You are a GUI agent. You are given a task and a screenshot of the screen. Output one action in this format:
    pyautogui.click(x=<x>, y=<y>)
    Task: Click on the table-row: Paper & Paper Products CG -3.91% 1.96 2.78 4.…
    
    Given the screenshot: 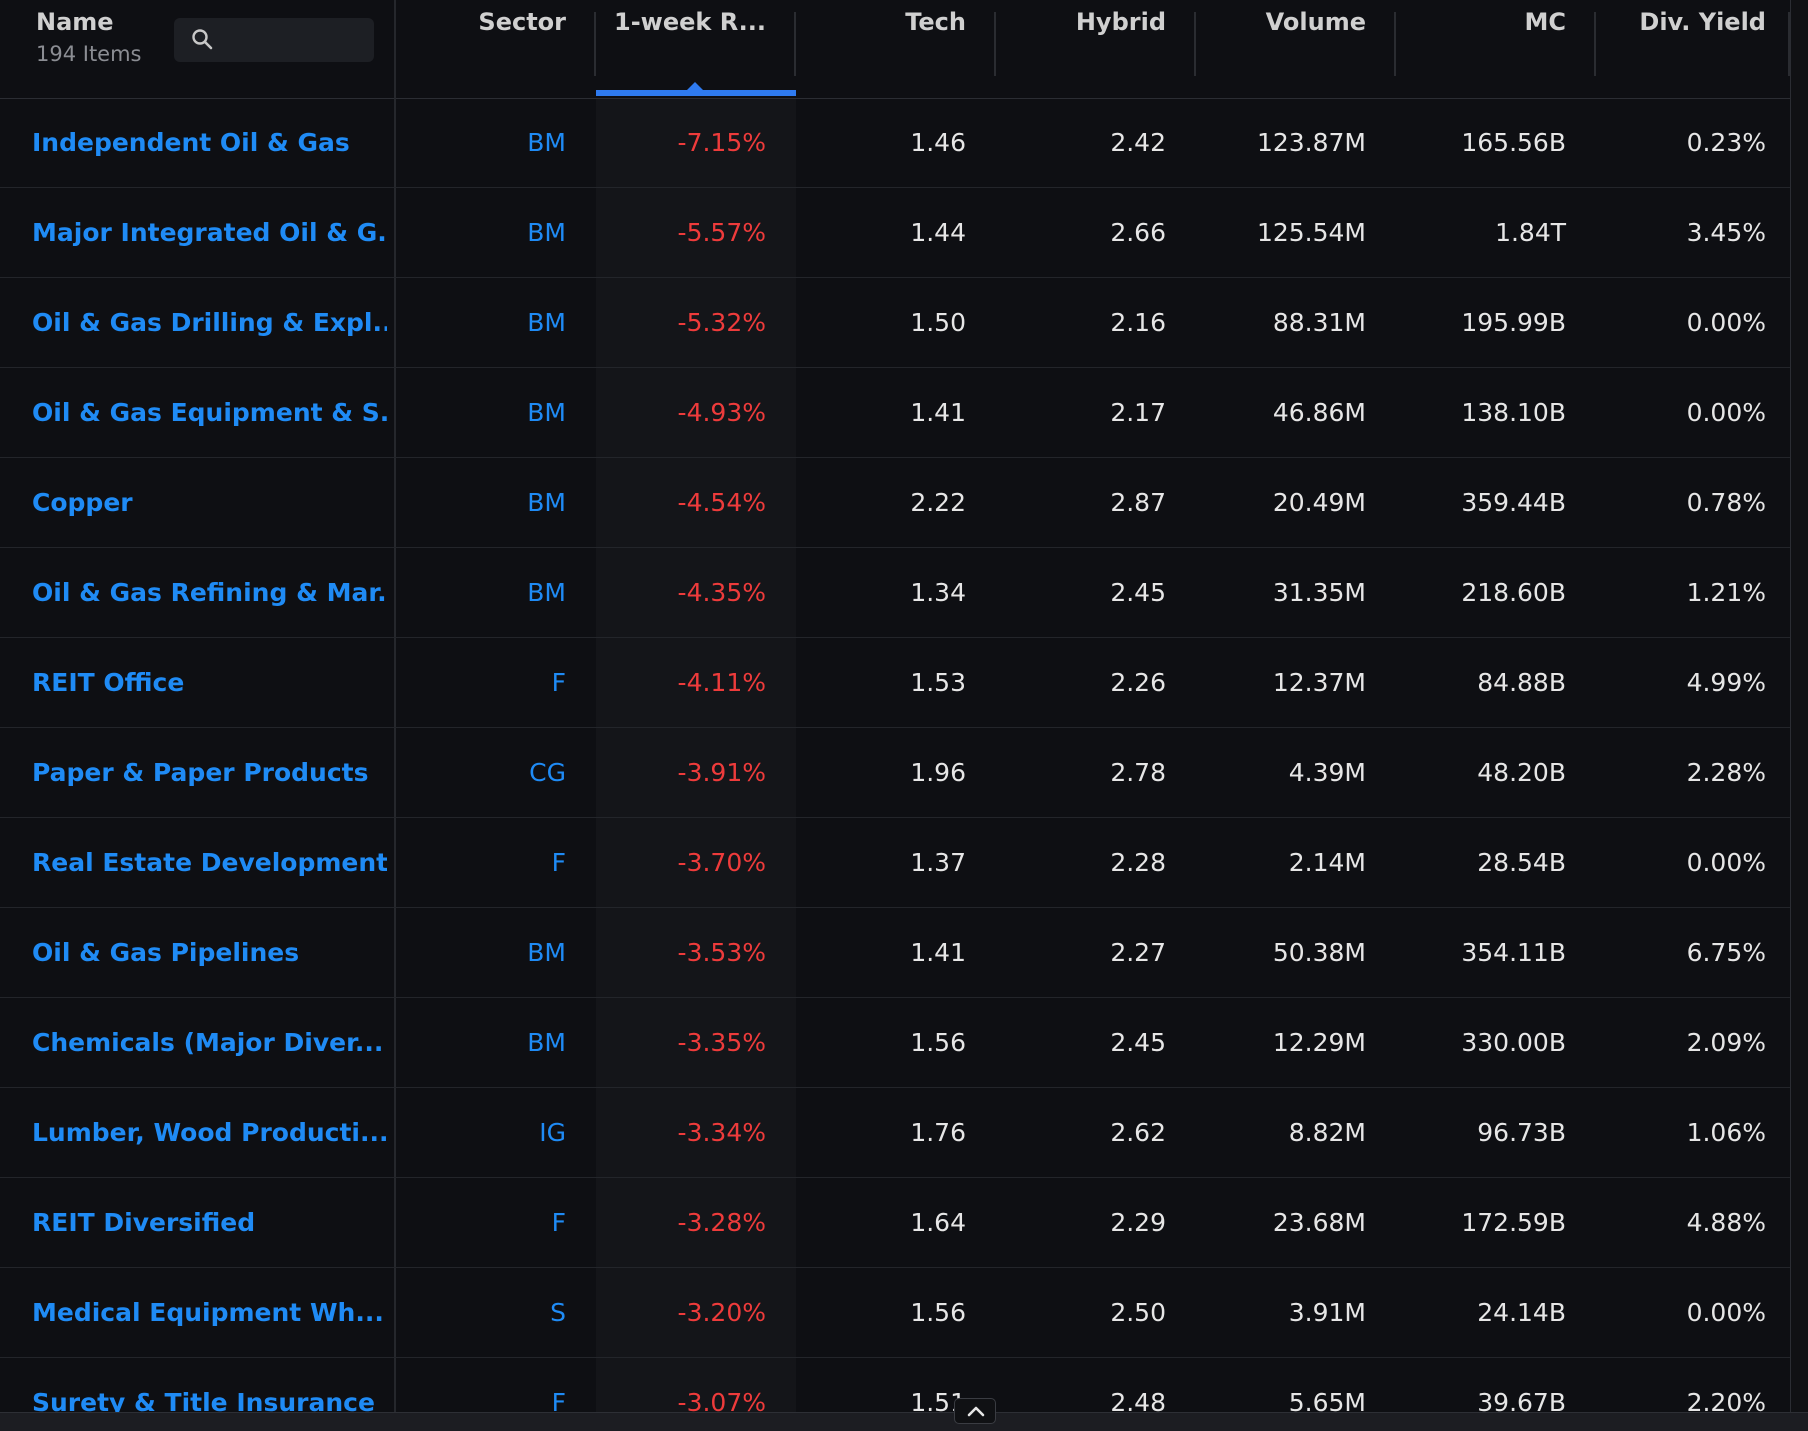 What is the action you would take?
    pyautogui.click(x=895, y=773)
    